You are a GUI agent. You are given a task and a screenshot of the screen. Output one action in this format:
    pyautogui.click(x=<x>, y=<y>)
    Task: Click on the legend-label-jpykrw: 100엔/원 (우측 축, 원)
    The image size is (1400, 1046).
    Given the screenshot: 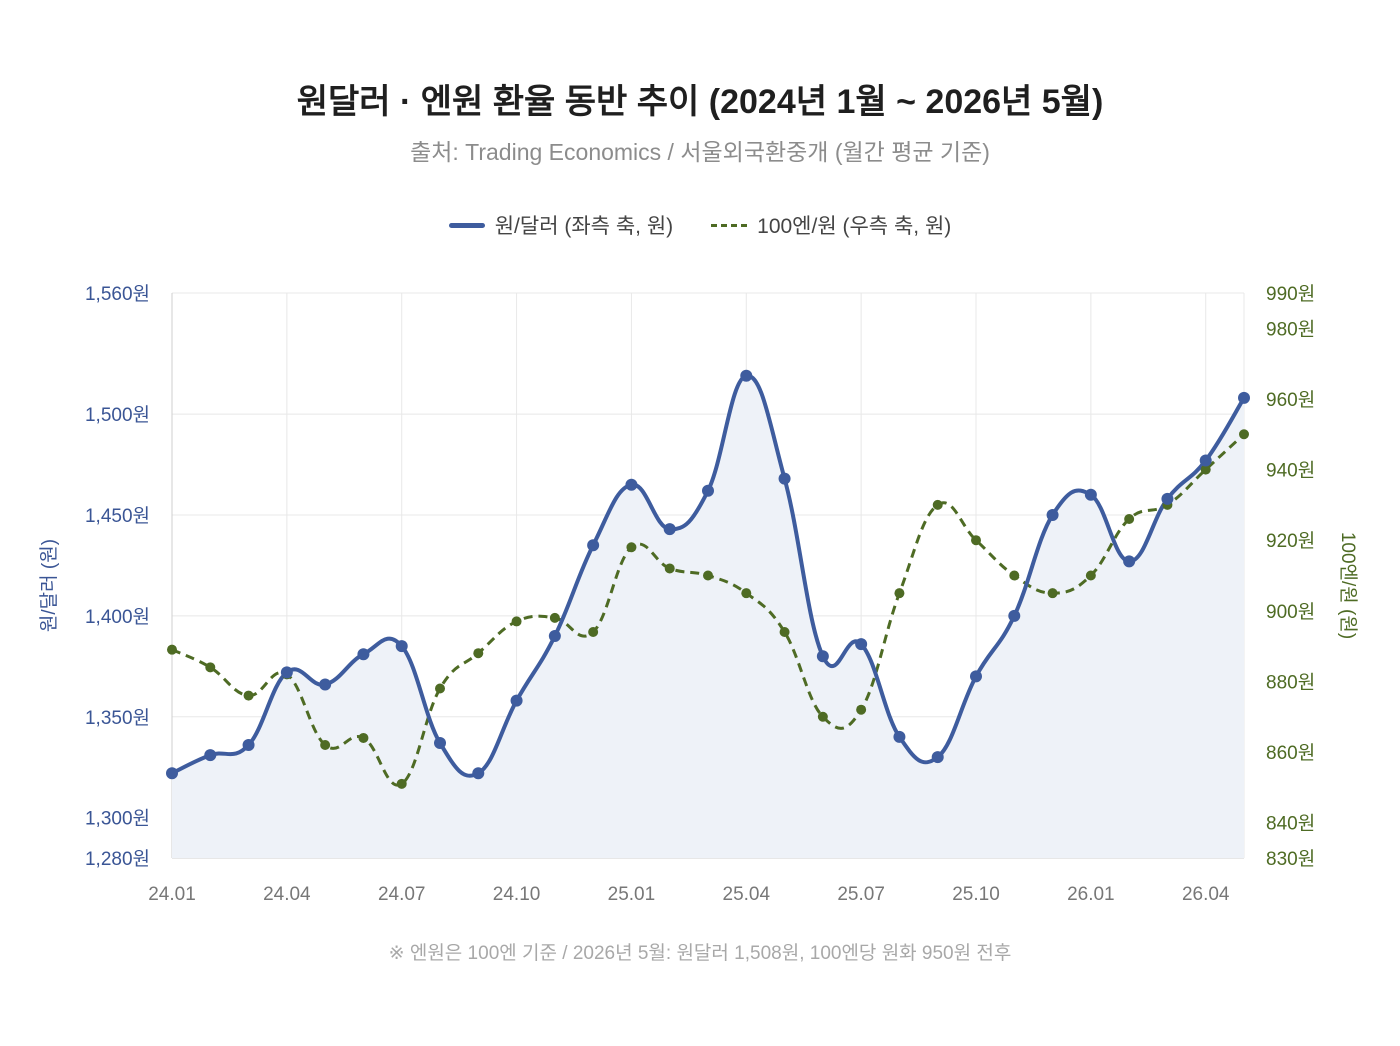 What is the action you would take?
    pyautogui.click(x=854, y=226)
    